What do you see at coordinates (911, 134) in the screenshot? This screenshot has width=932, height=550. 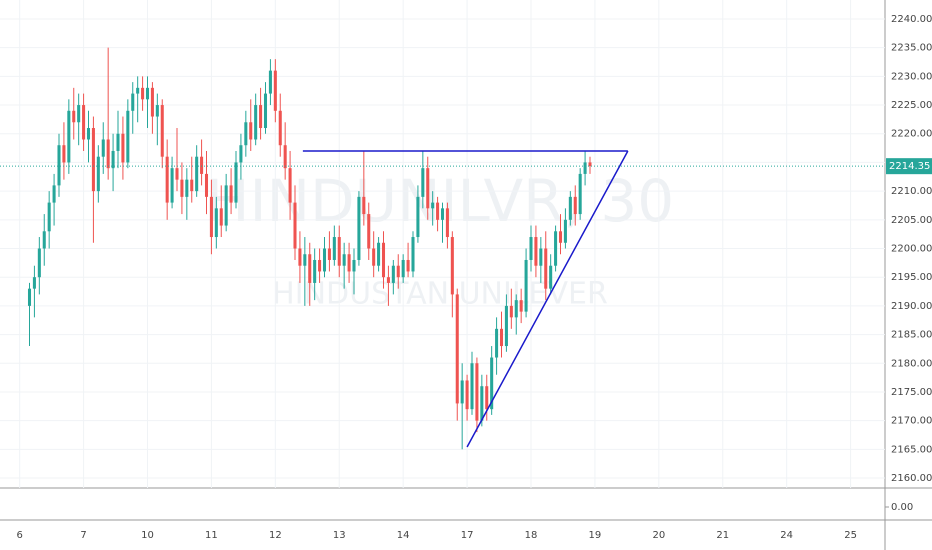 I see `y-tick-label: 2220.00` at bounding box center [911, 134].